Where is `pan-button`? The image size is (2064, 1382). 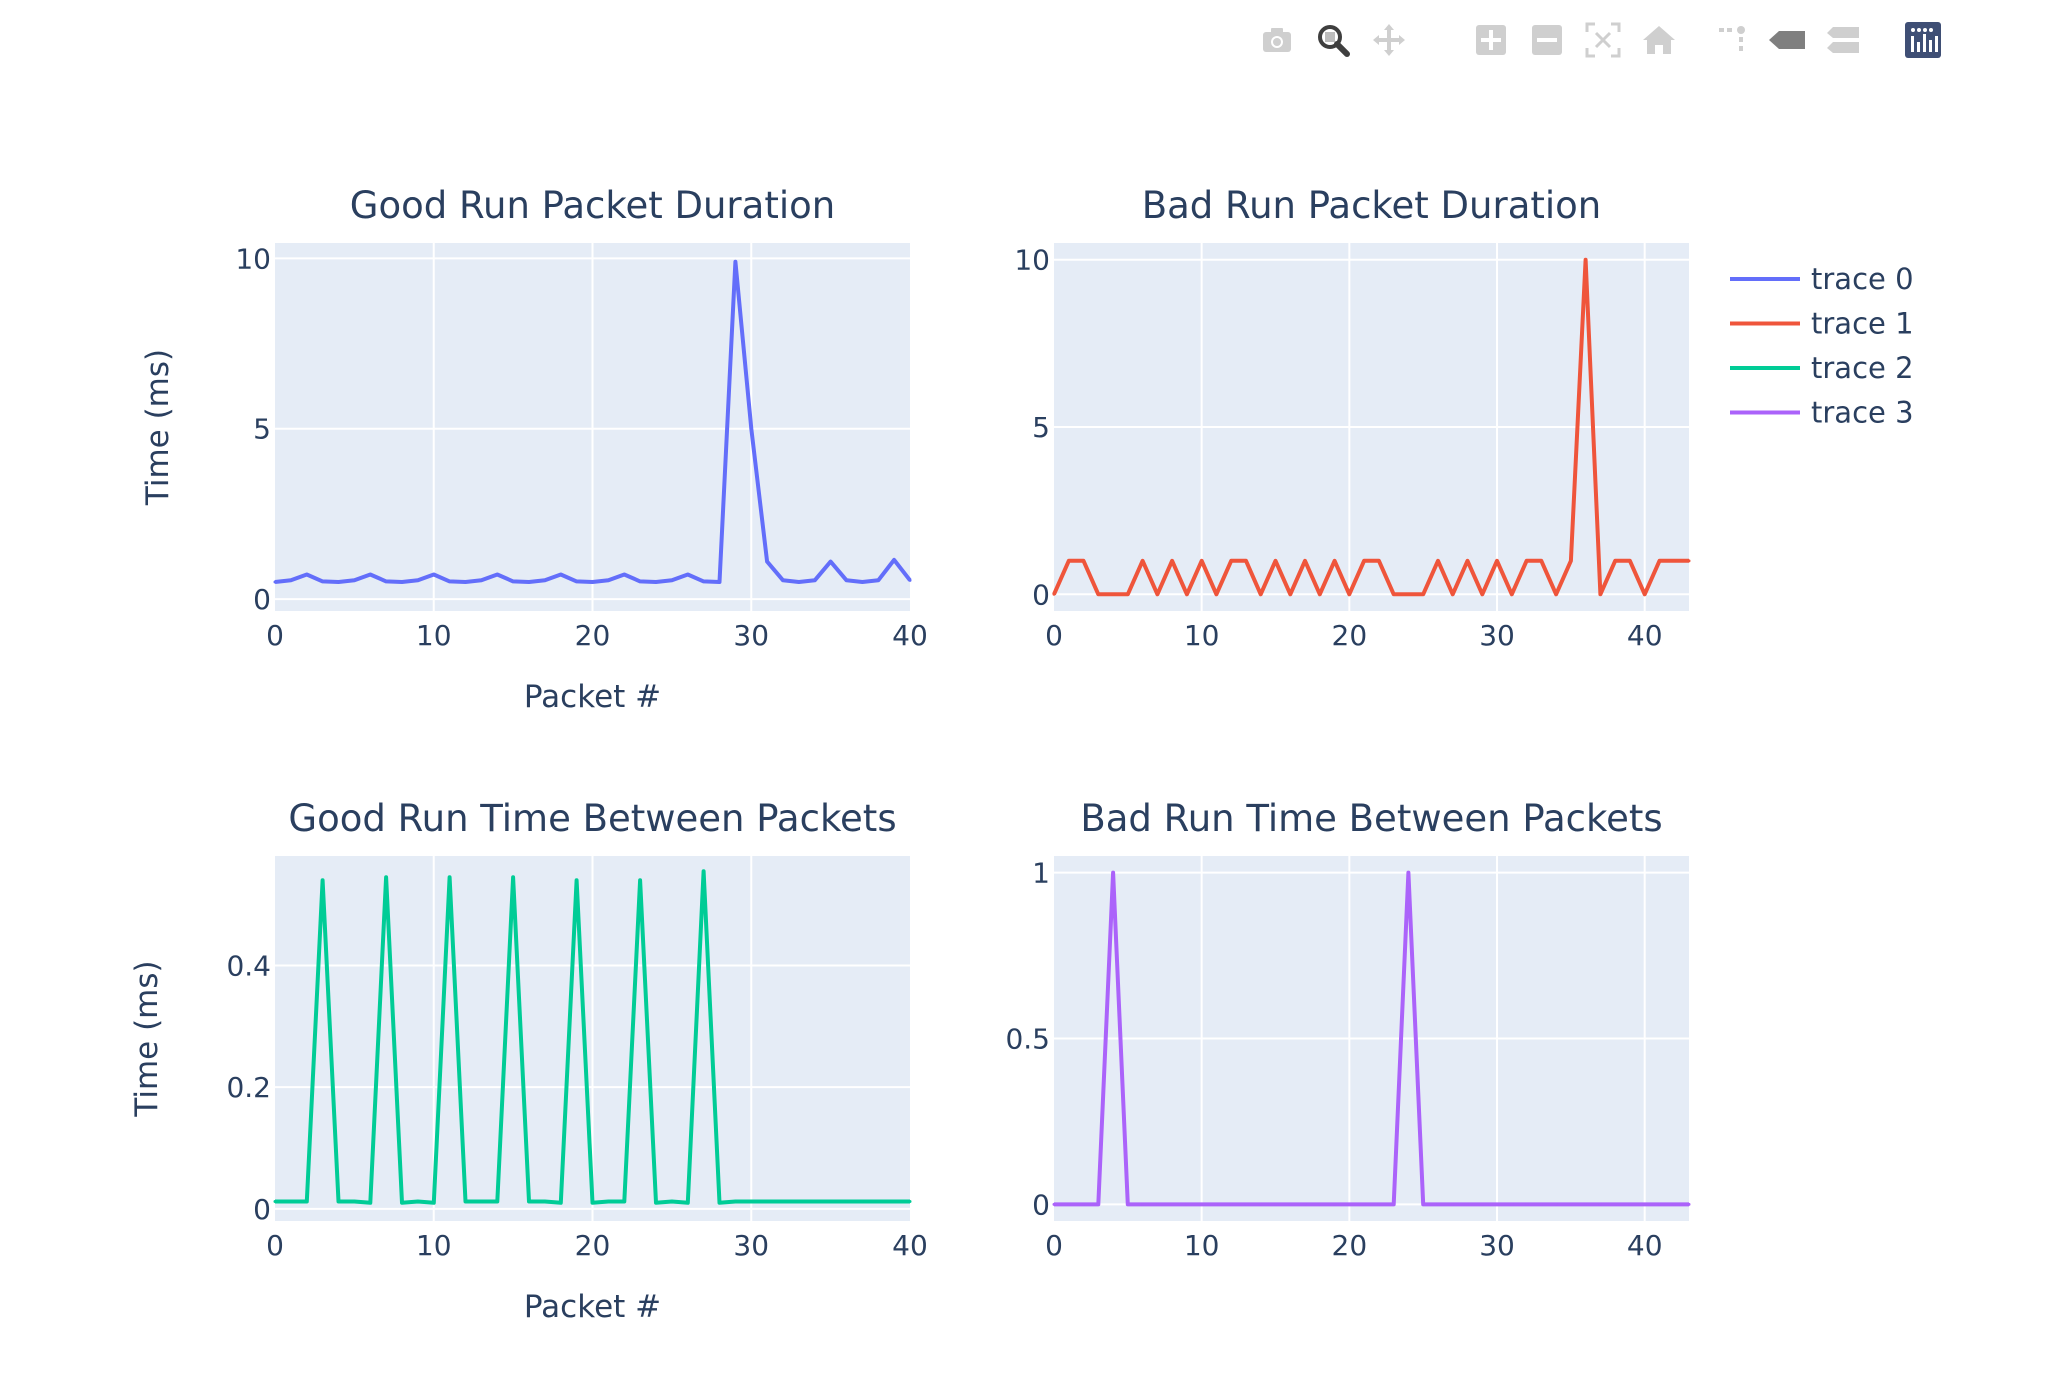 pan-button is located at coordinates (1389, 40).